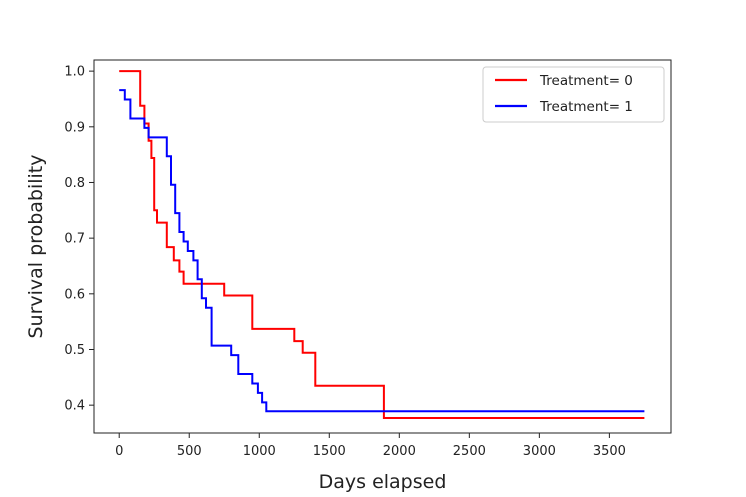  I want to click on x-tick-label: 2500, so click(469, 451).